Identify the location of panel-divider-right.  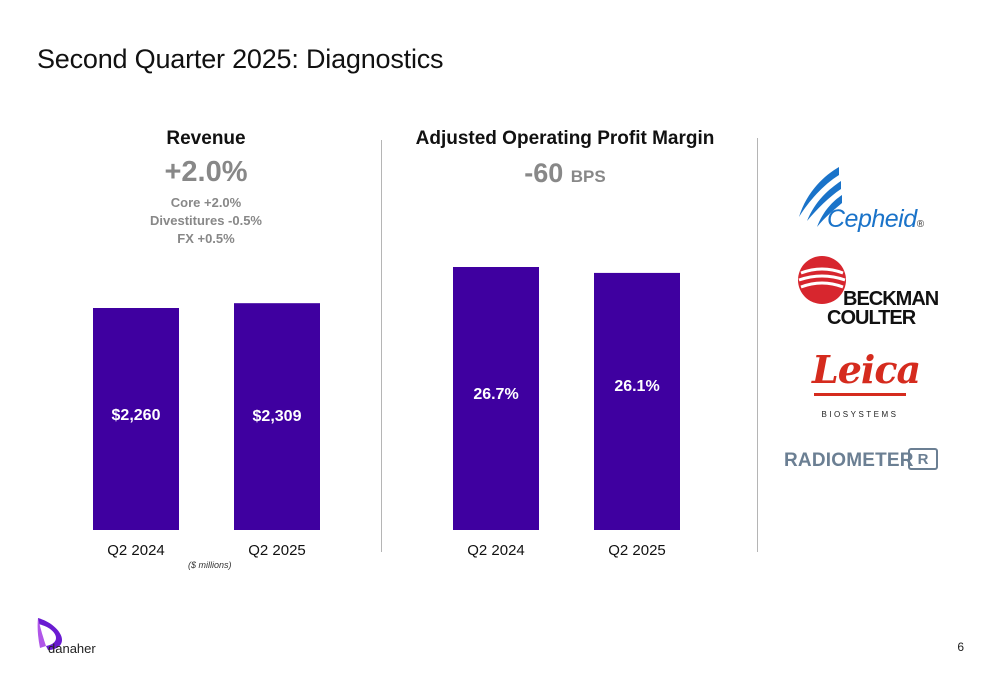
(757, 345).